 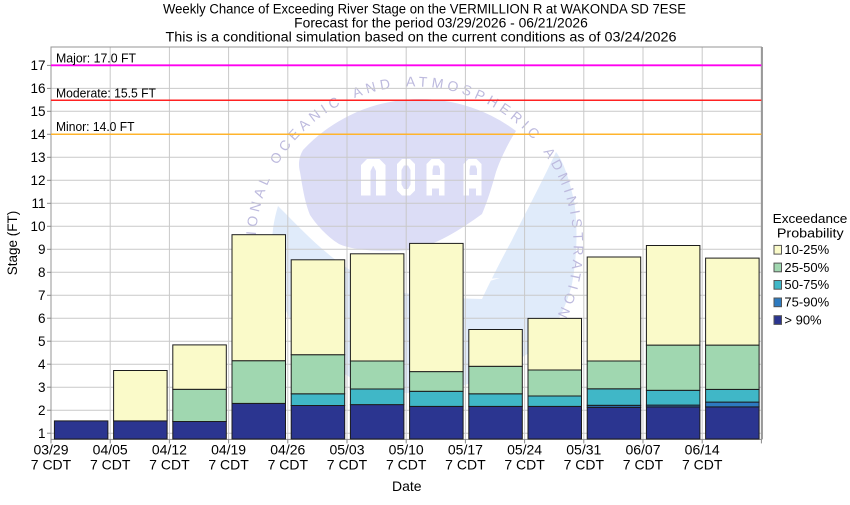 I want to click on svg-text: 04/12, so click(x=169, y=450).